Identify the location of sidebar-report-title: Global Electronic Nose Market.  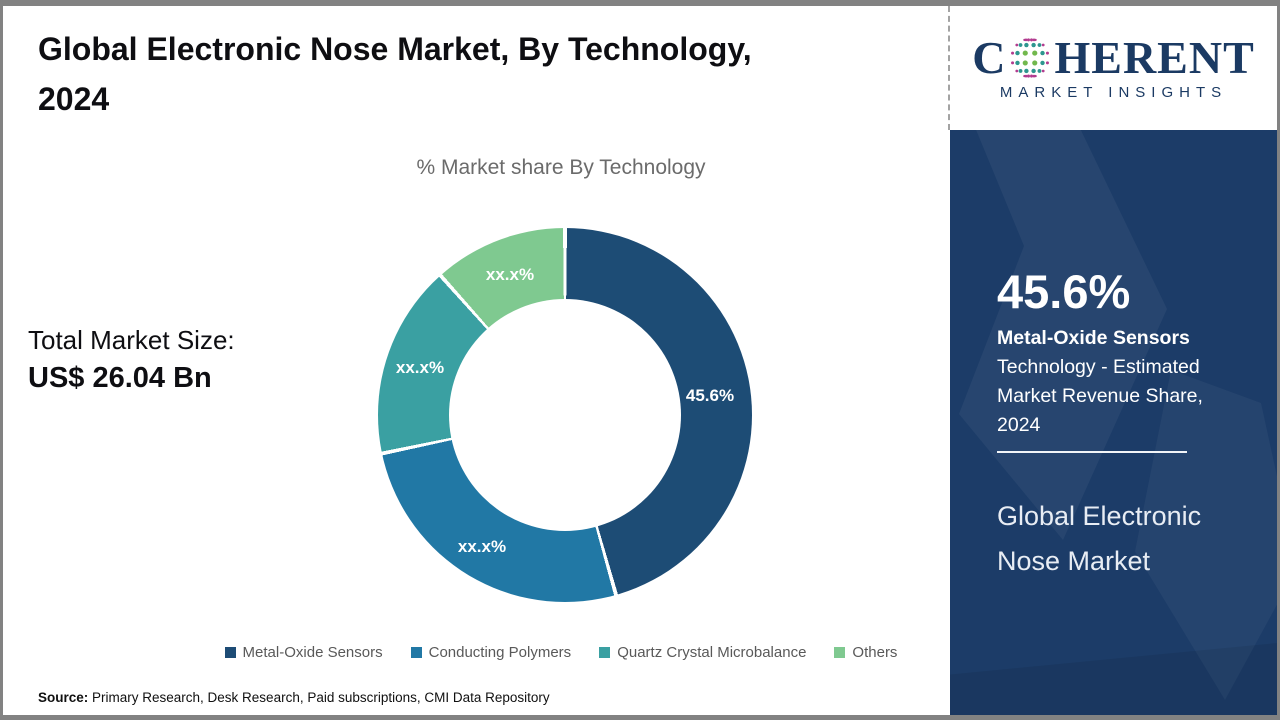
(1099, 538).